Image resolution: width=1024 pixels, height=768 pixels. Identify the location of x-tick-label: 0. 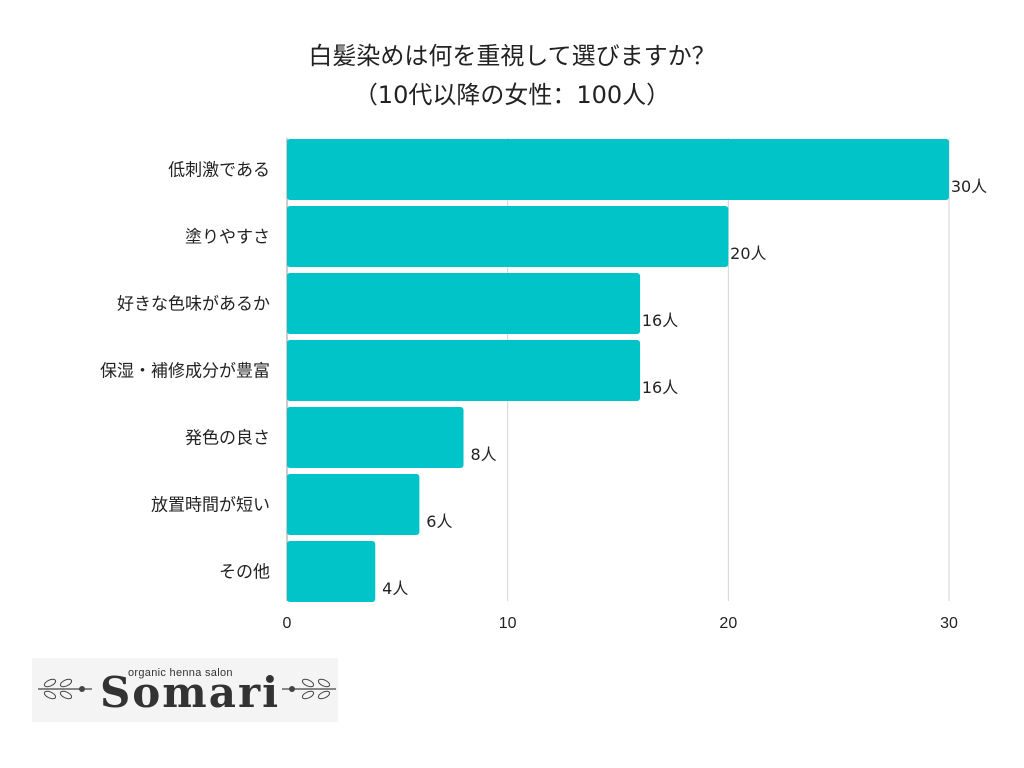
(287, 623).